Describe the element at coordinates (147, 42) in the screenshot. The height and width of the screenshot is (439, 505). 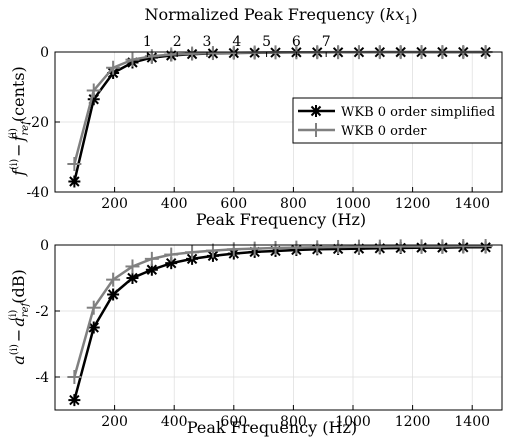
I see `top-tick-label: 1` at that location.